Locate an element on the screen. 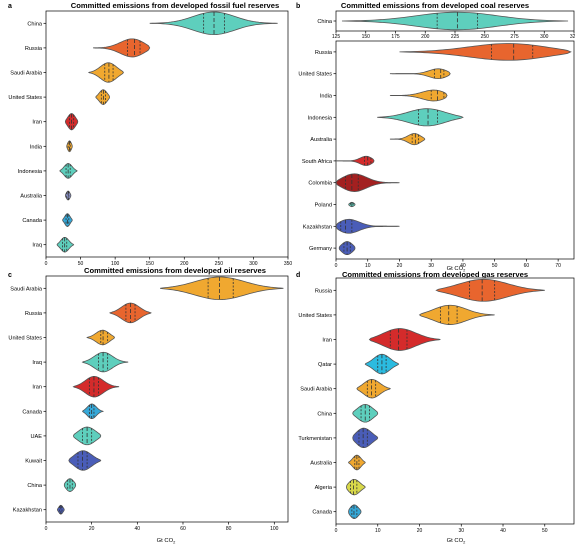 Image resolution: width=575 pixels, height=544 pixels. category-label-qatar: Qatar is located at coordinates (325, 365).